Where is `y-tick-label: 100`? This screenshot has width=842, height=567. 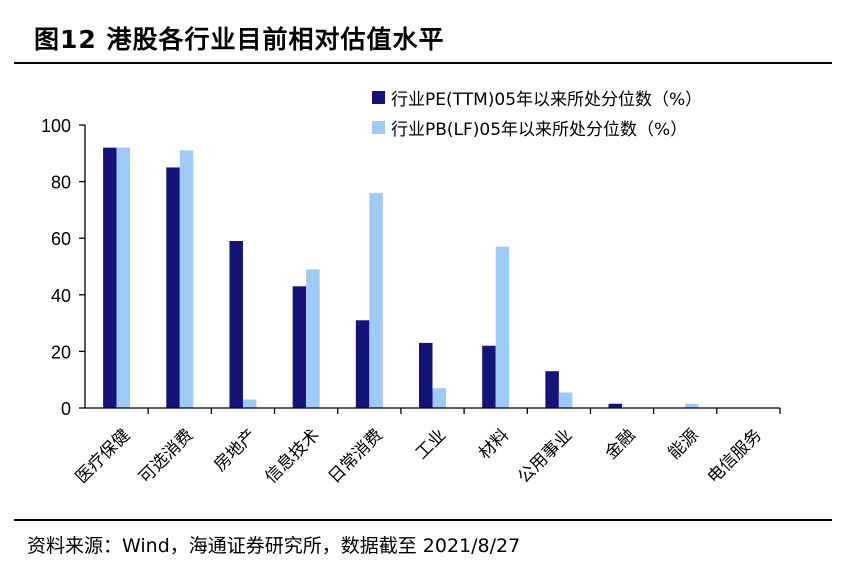
y-tick-label: 100 is located at coordinates (56, 126).